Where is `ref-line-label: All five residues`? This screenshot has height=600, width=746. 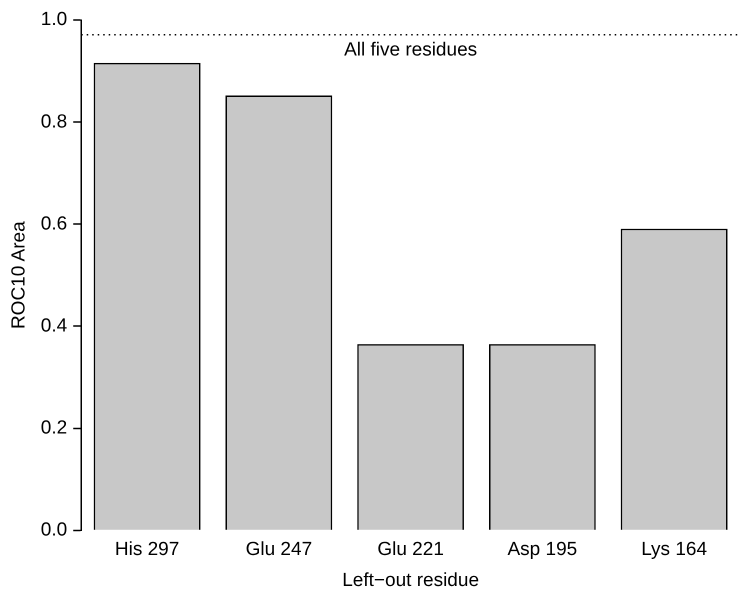
ref-line-label: All five residues is located at coordinates (411, 50).